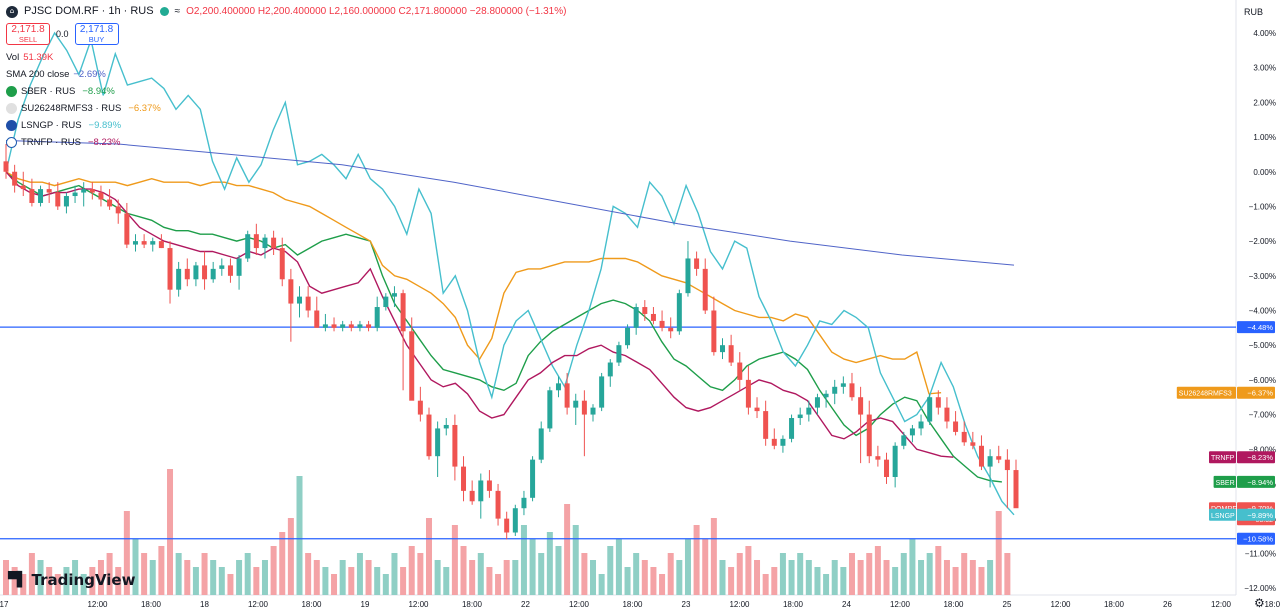  What do you see at coordinates (1260, 327) in the screenshot?
I see `horizontal-line-label: −4.48%` at bounding box center [1260, 327].